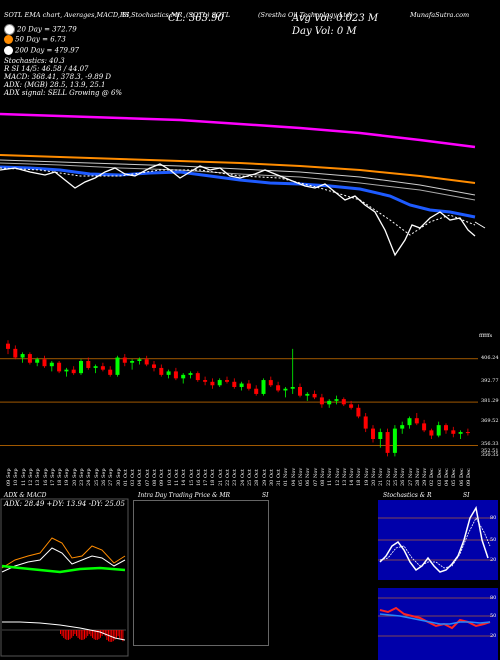  Describe the element at coordinates (490, 421) in the screenshot. I see `price-axis-label: 369.52` at that location.